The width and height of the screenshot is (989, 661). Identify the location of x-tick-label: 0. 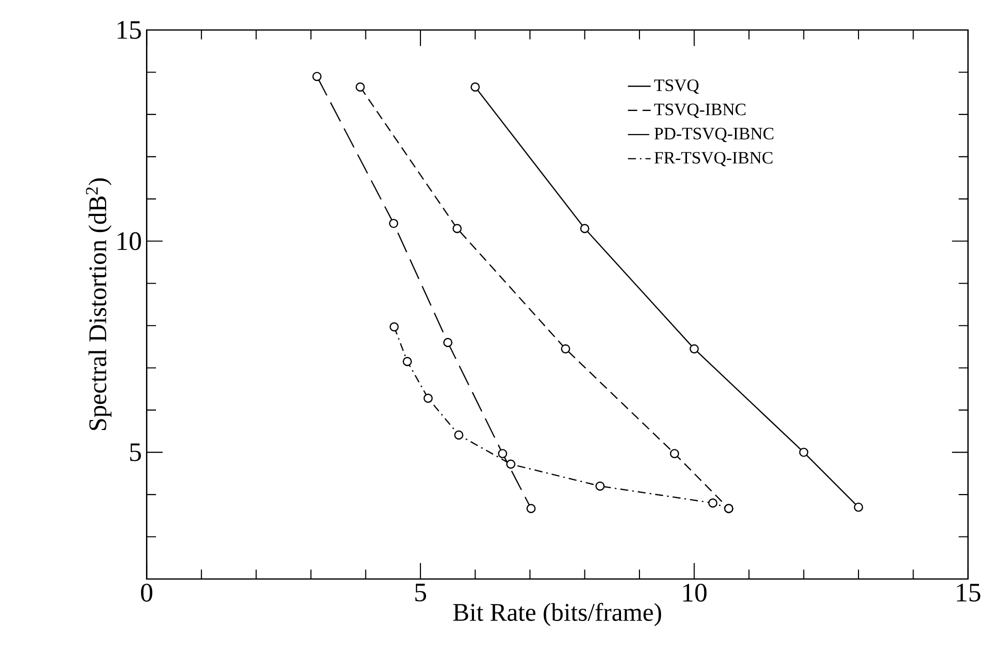
(146, 593).